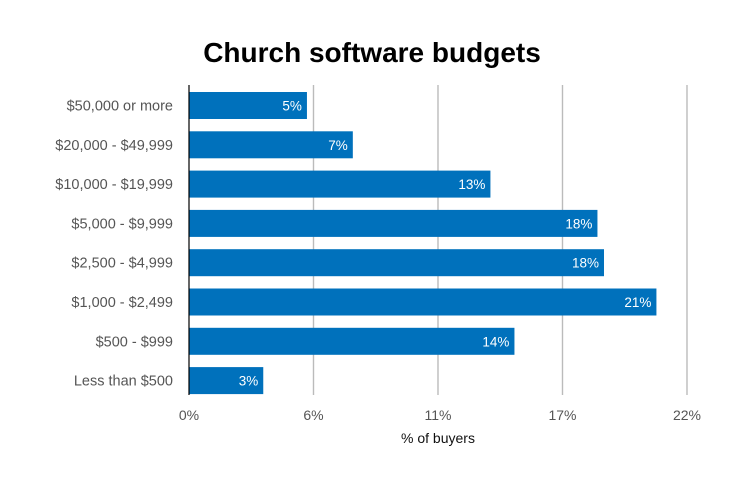 The width and height of the screenshot is (750, 487). Describe the element at coordinates (189, 415) in the screenshot. I see `x-tick-label: 0%` at that location.